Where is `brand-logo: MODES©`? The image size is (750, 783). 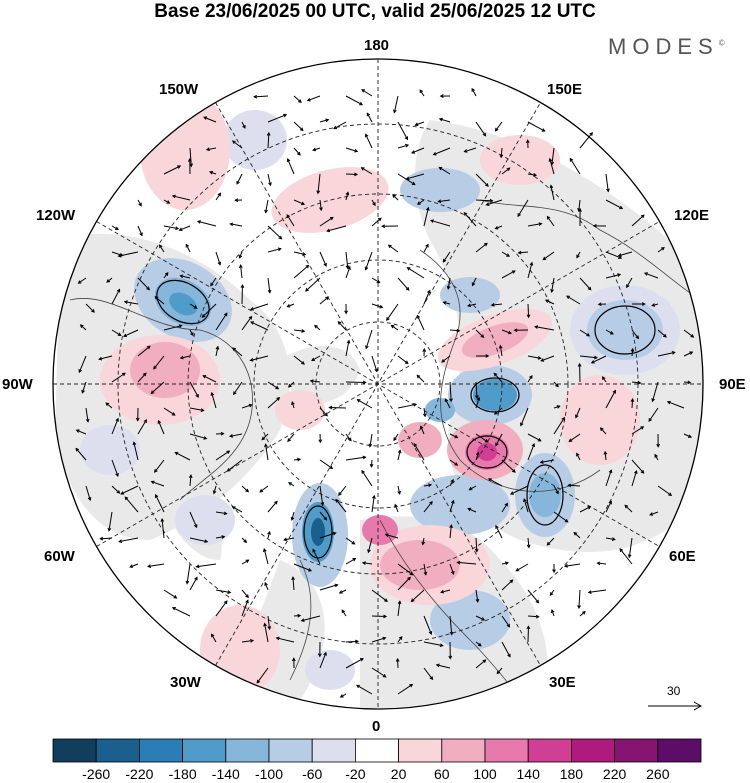 brand-logo: MODES© is located at coordinates (666, 46).